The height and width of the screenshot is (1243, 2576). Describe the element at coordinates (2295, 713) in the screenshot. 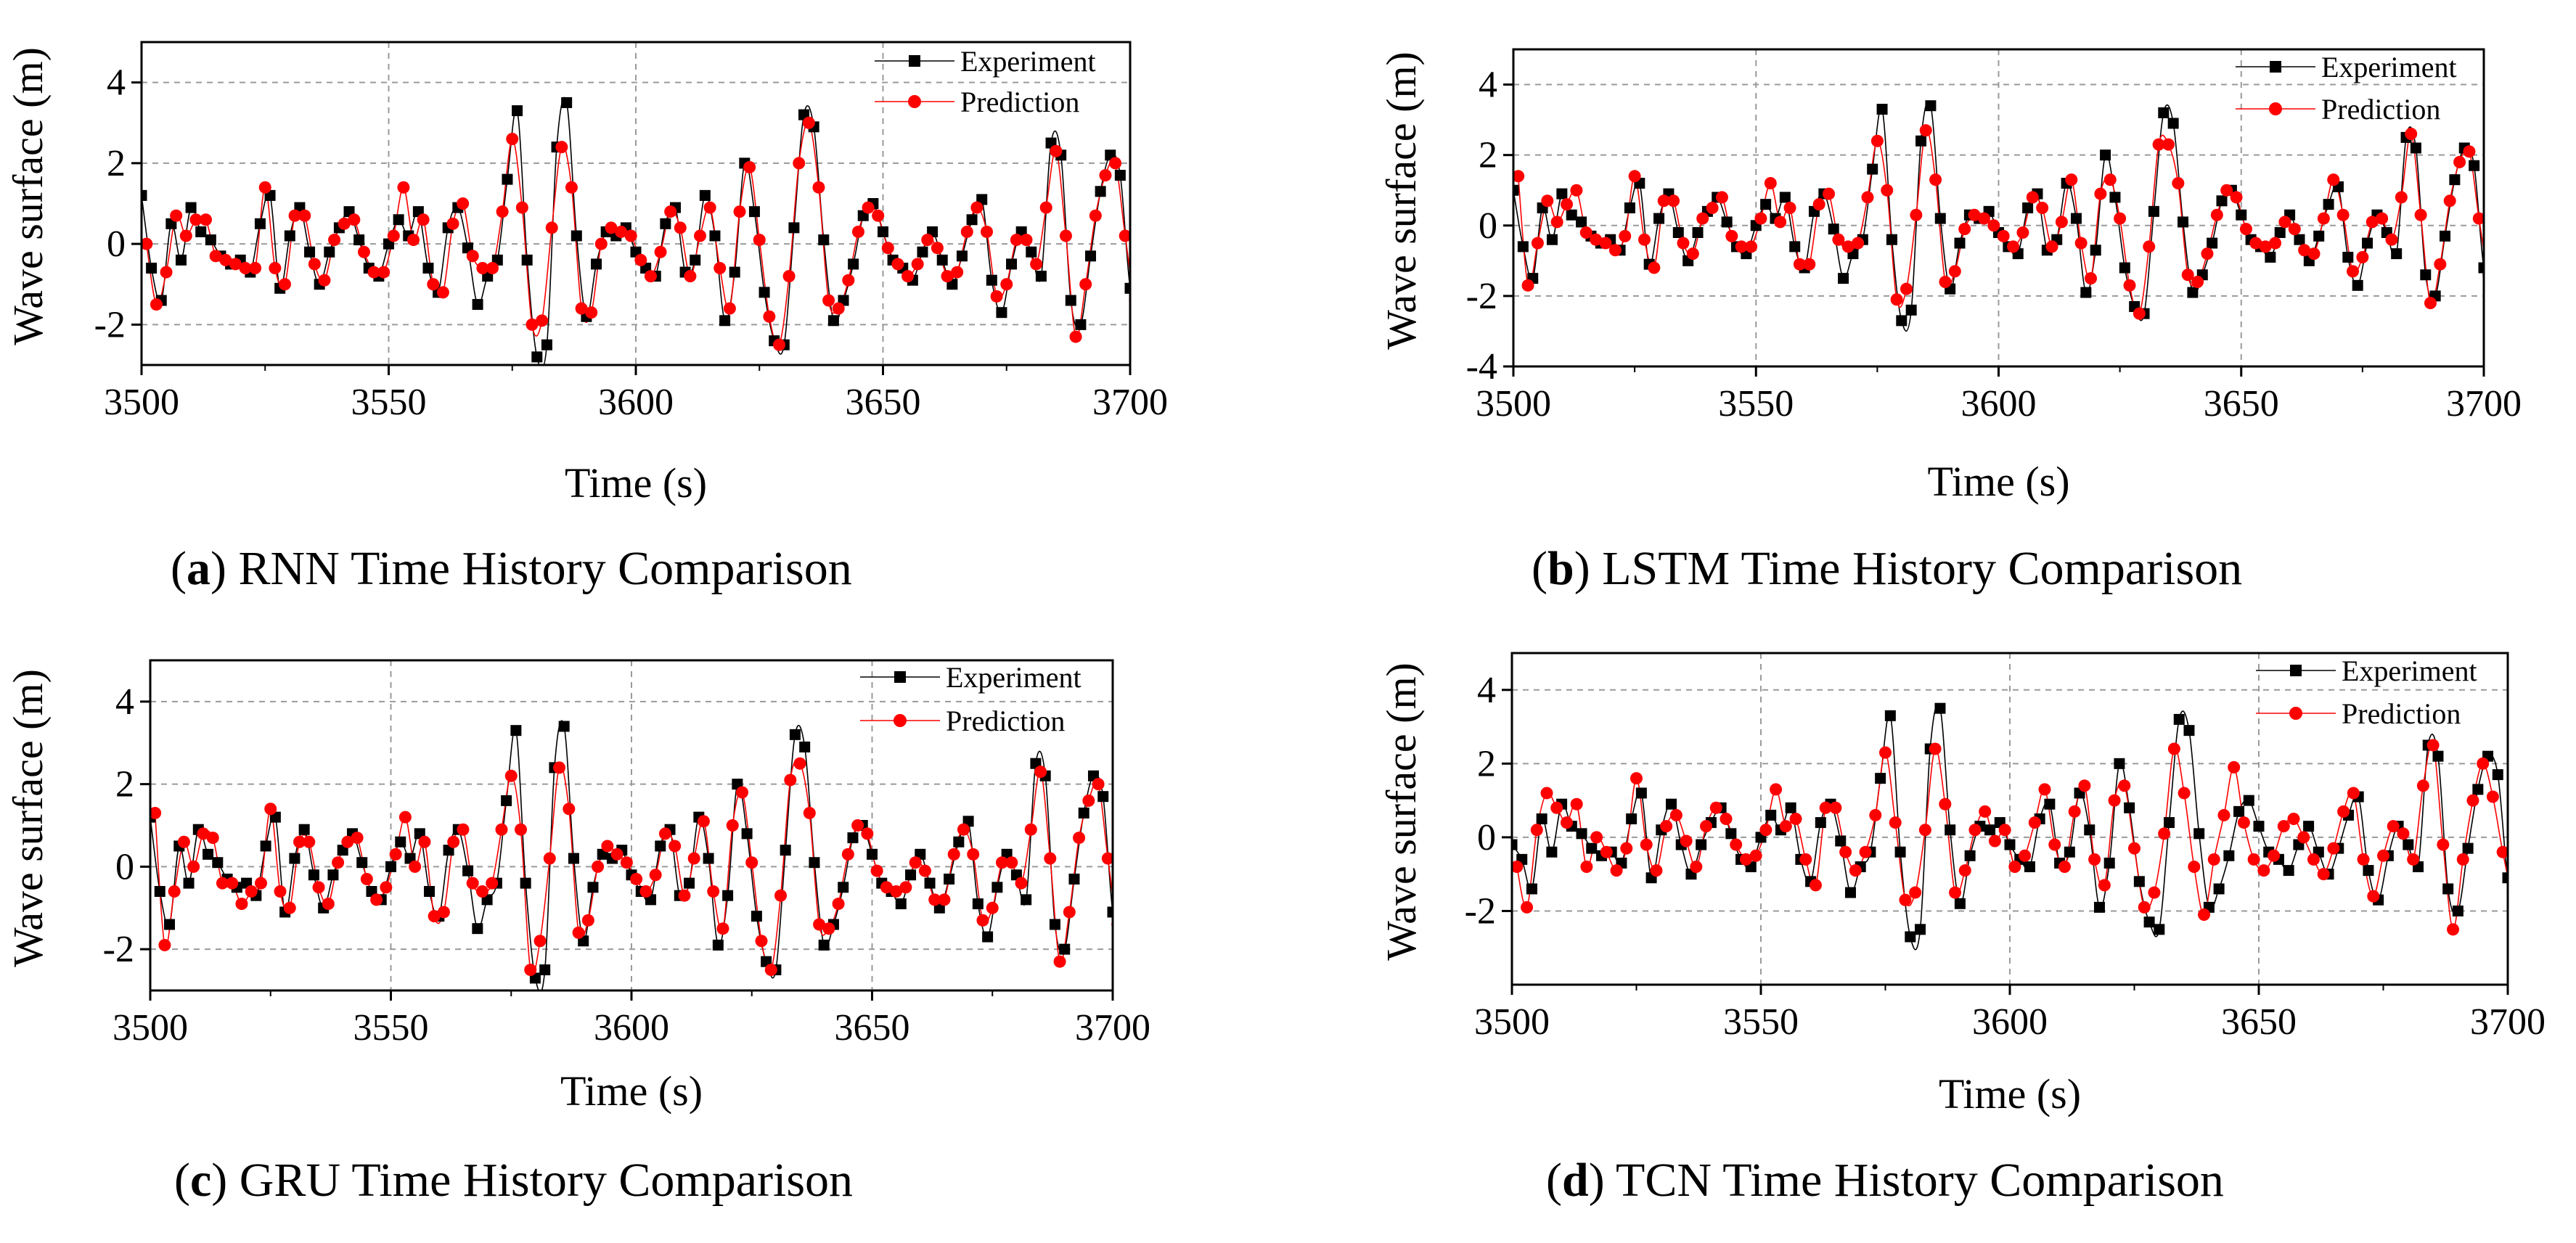

I see `legend-prediction-marker` at that location.